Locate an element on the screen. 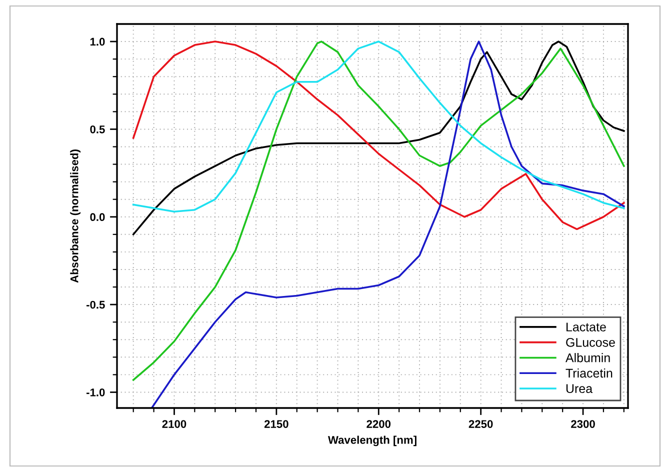 This screenshot has width=672, height=472. x-tick-label: 2300 is located at coordinates (583, 424).